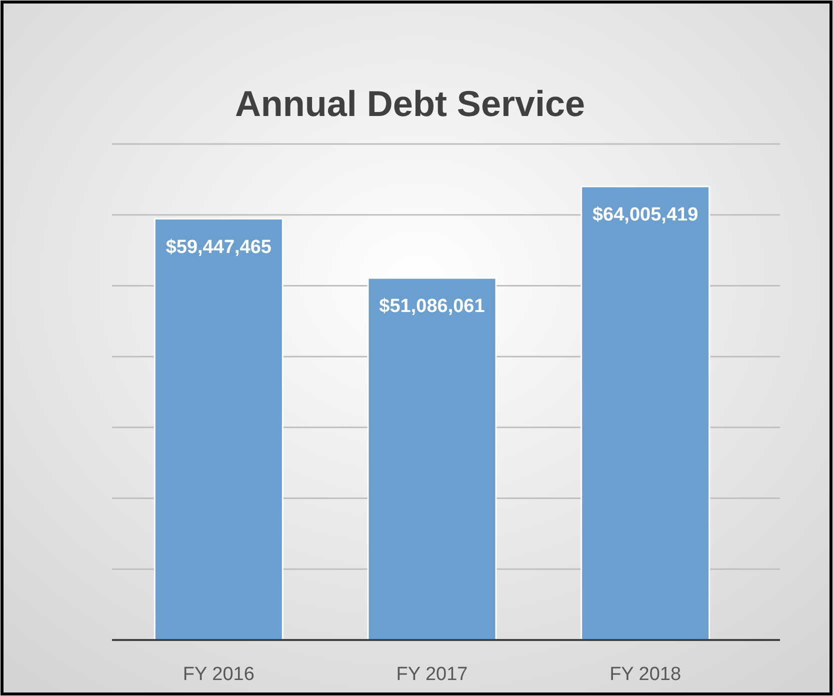  Describe the element at coordinates (410, 103) in the screenshot. I see `chart-title: Annual Debt Service` at that location.